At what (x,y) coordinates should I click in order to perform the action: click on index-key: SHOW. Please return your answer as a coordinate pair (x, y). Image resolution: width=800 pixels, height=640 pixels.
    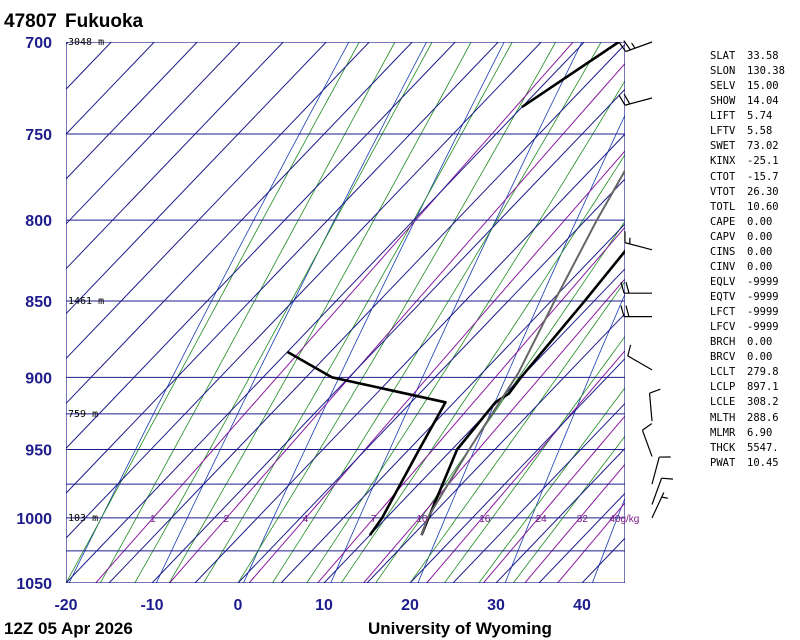
    Looking at the image, I should click on (723, 101).